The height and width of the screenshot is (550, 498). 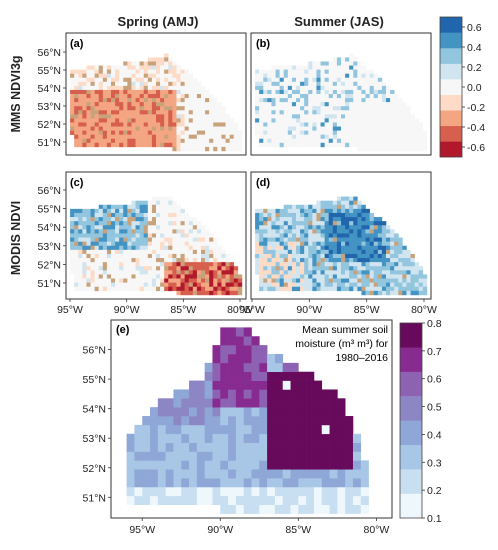 I want to click on y-tick-label: 53°N, so click(x=49, y=247).